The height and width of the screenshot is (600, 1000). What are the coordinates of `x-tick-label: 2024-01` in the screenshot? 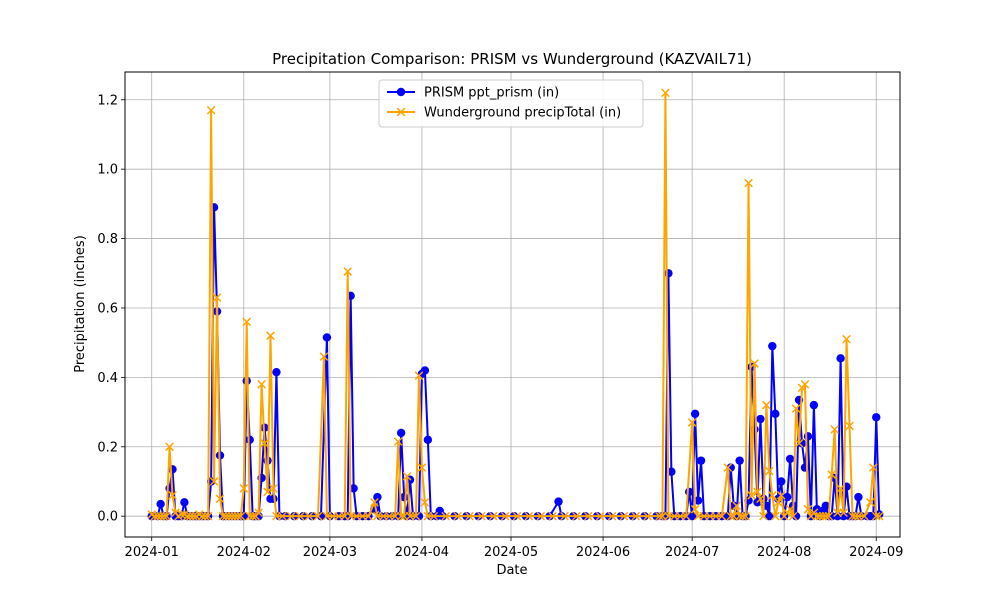 It's located at (152, 552).